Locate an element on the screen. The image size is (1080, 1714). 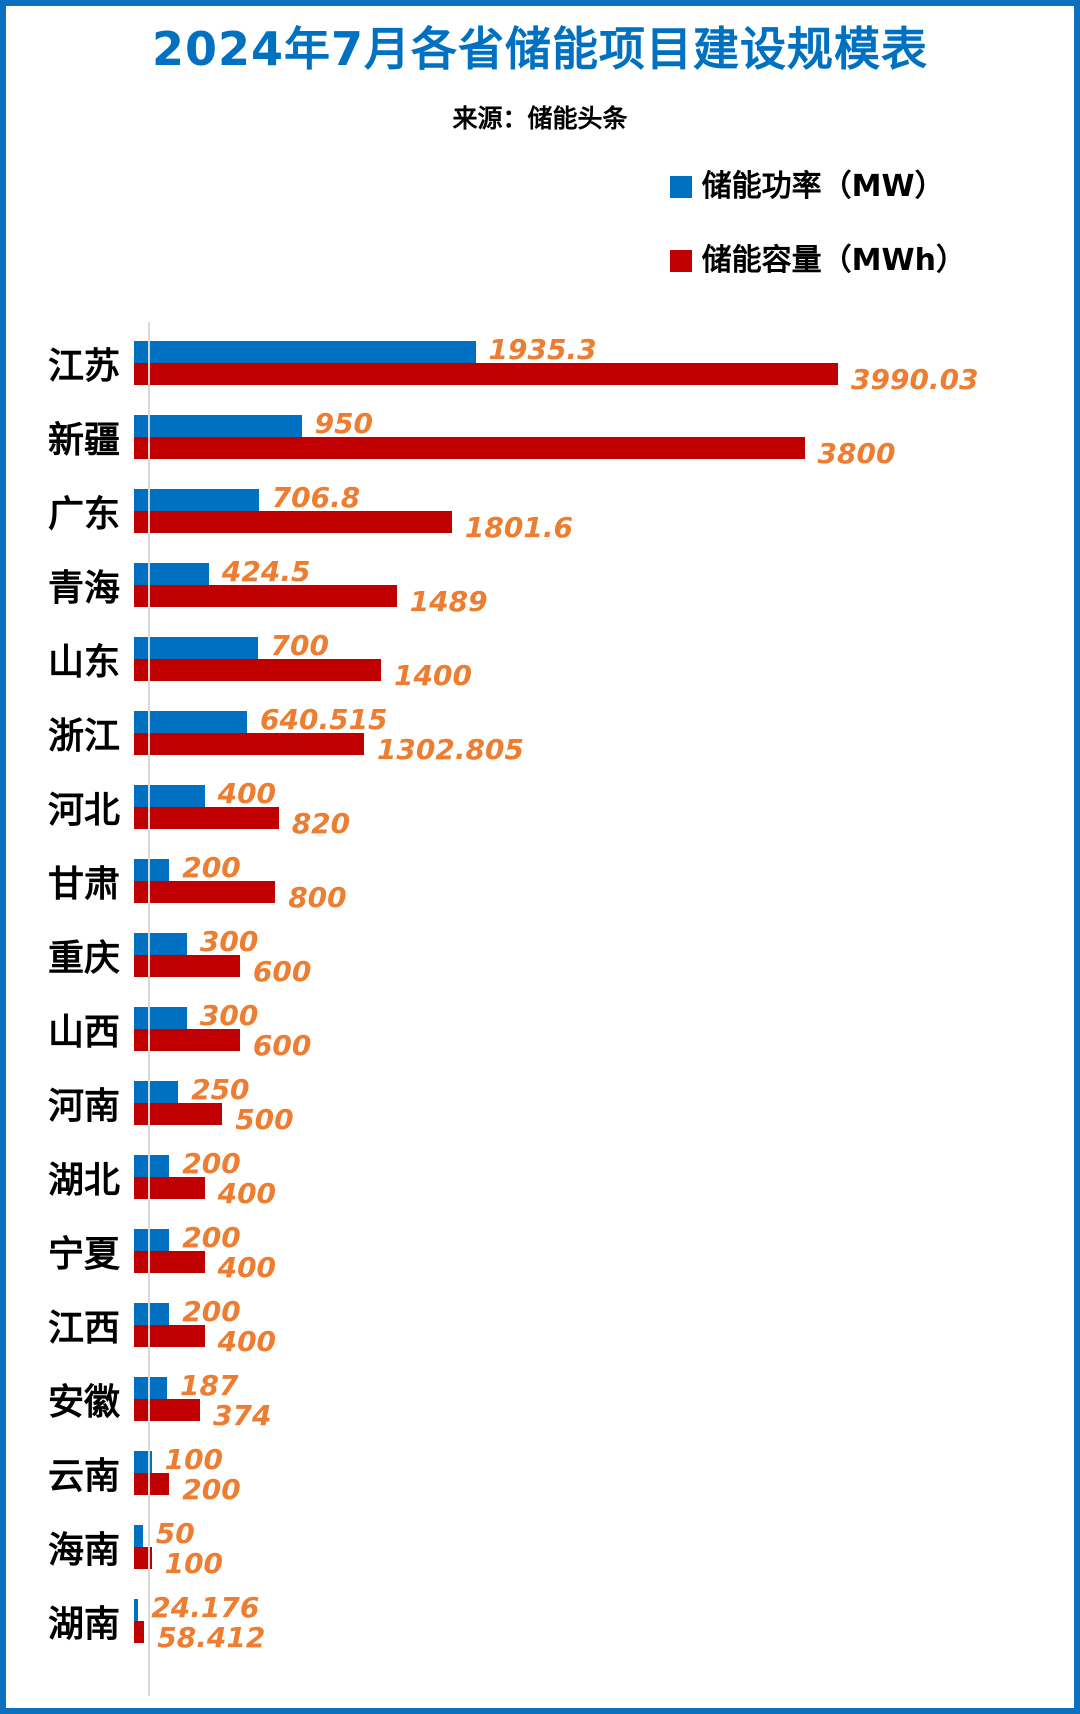
category-label: 广东 is located at coordinates (83, 514).